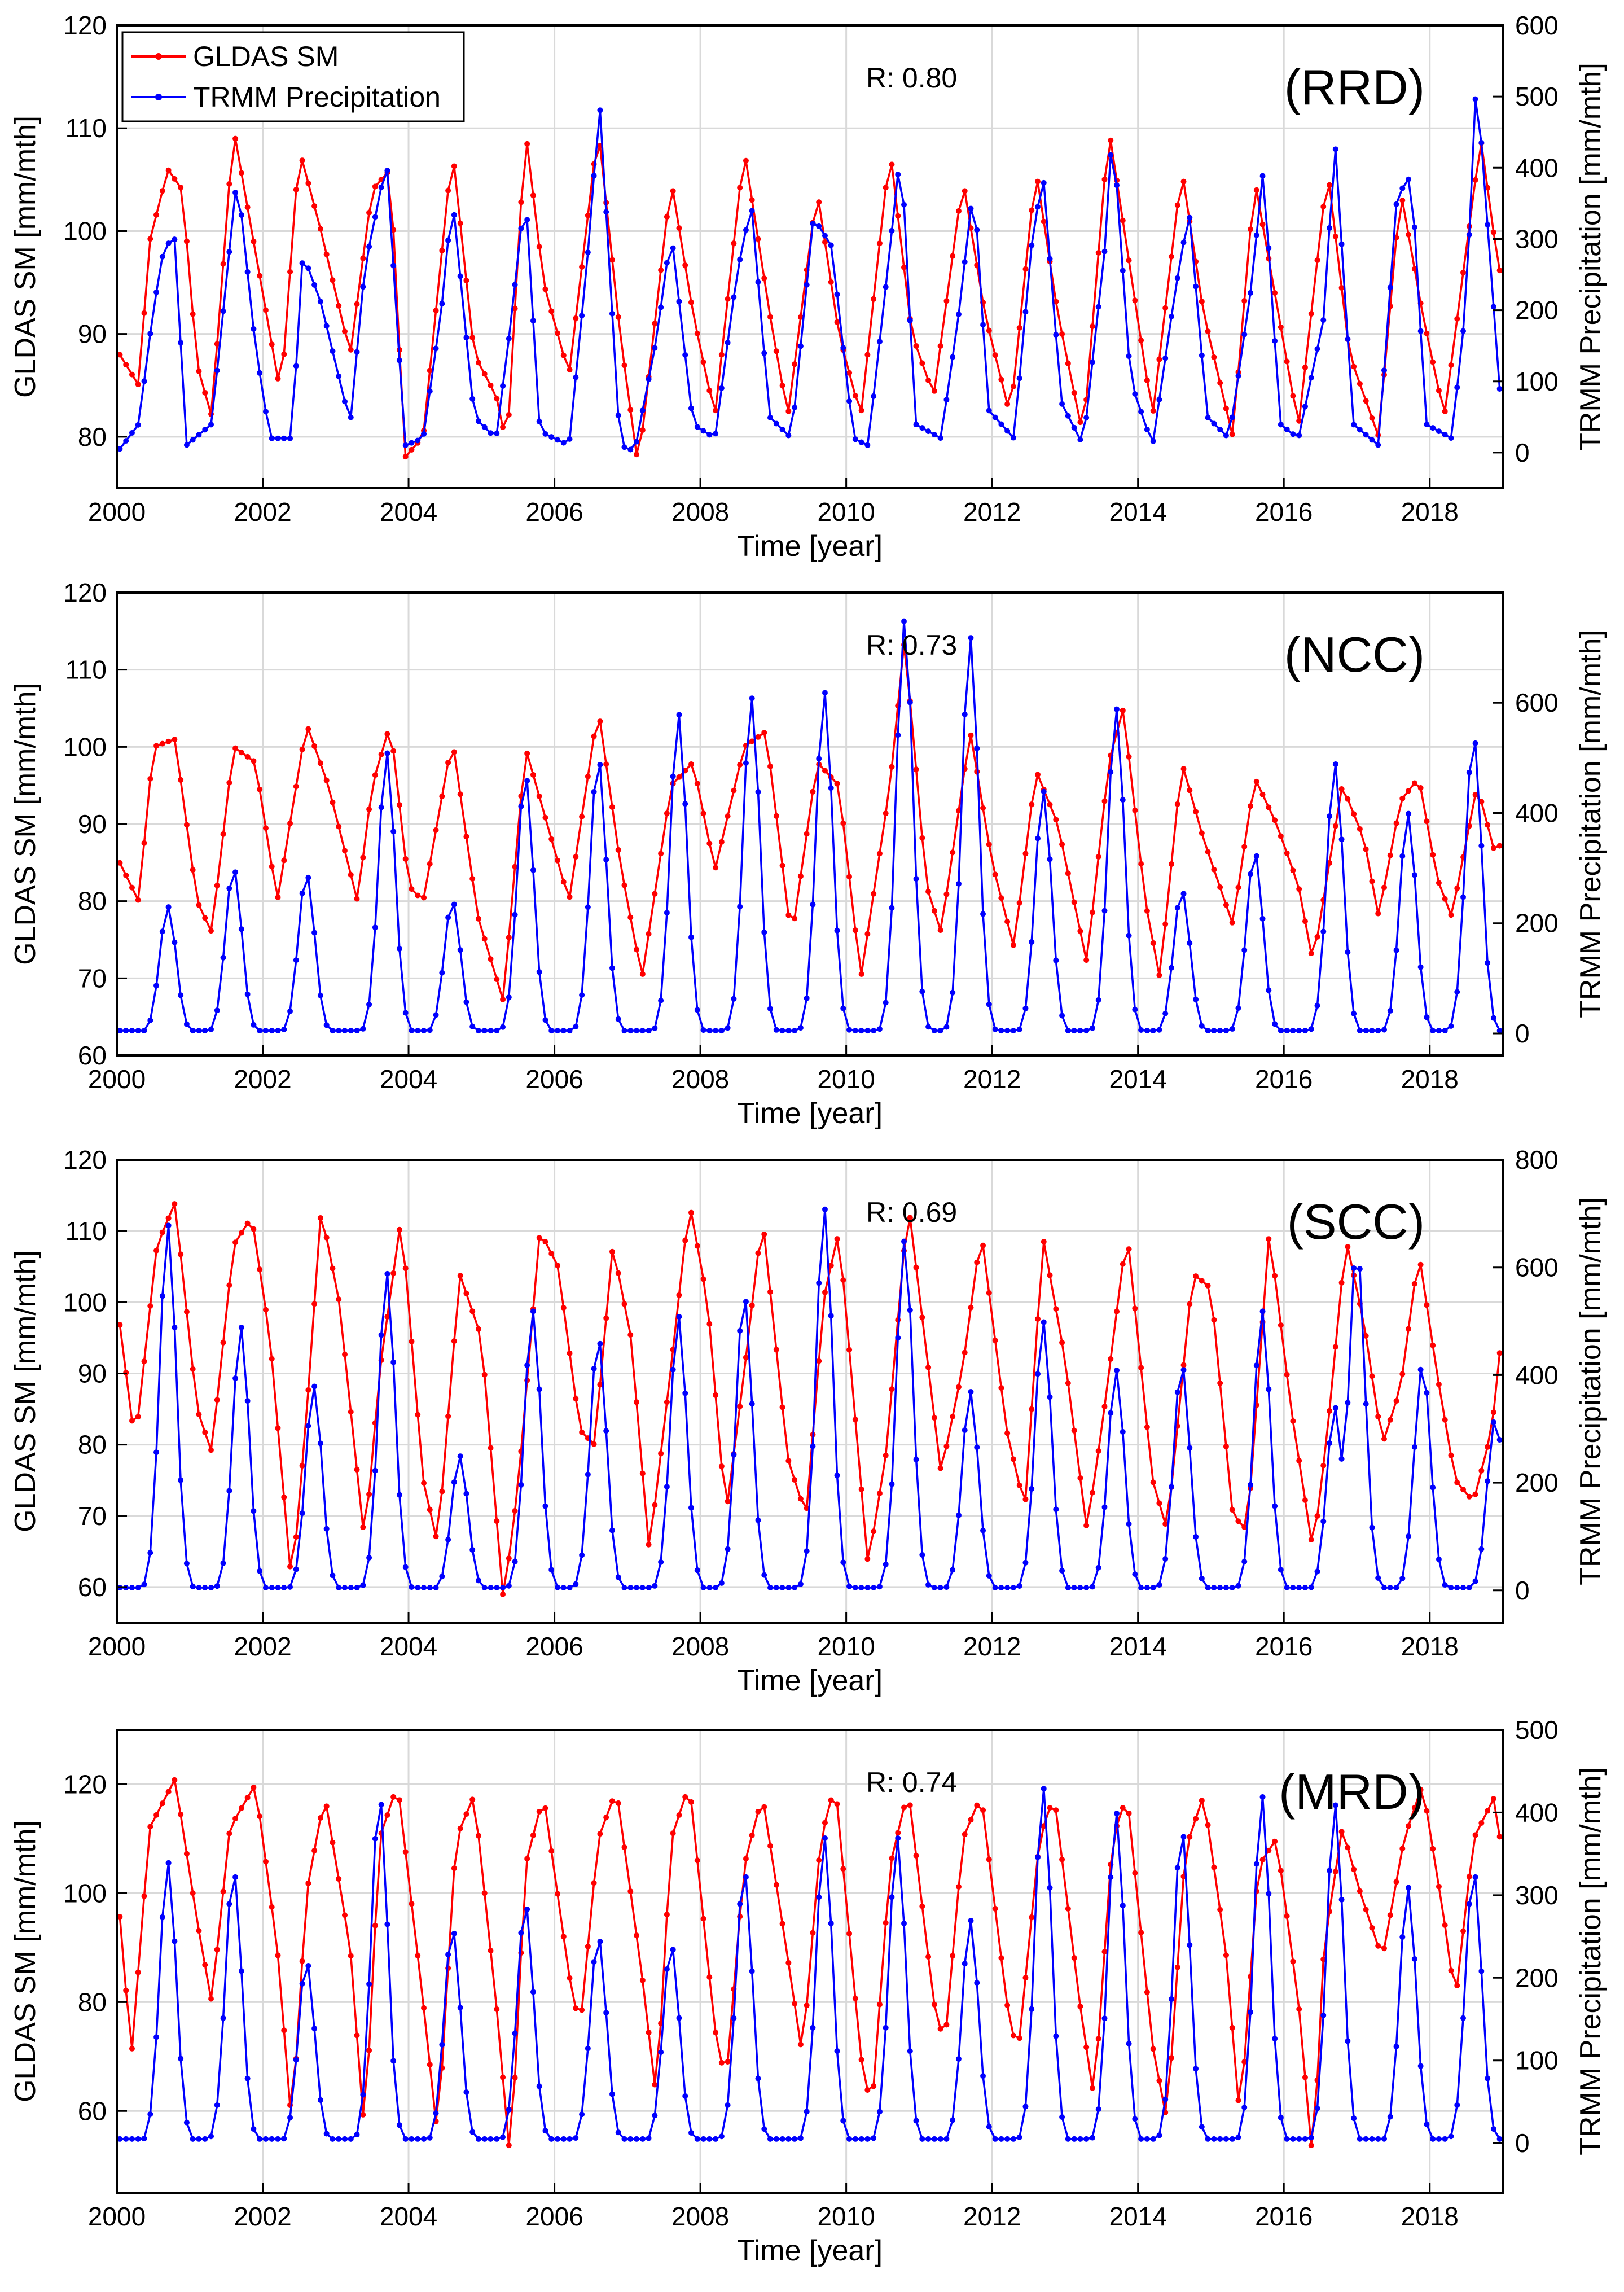 This screenshot has height=2292, width=1624. I want to click on y-tick-label: 120, so click(85, 1160).